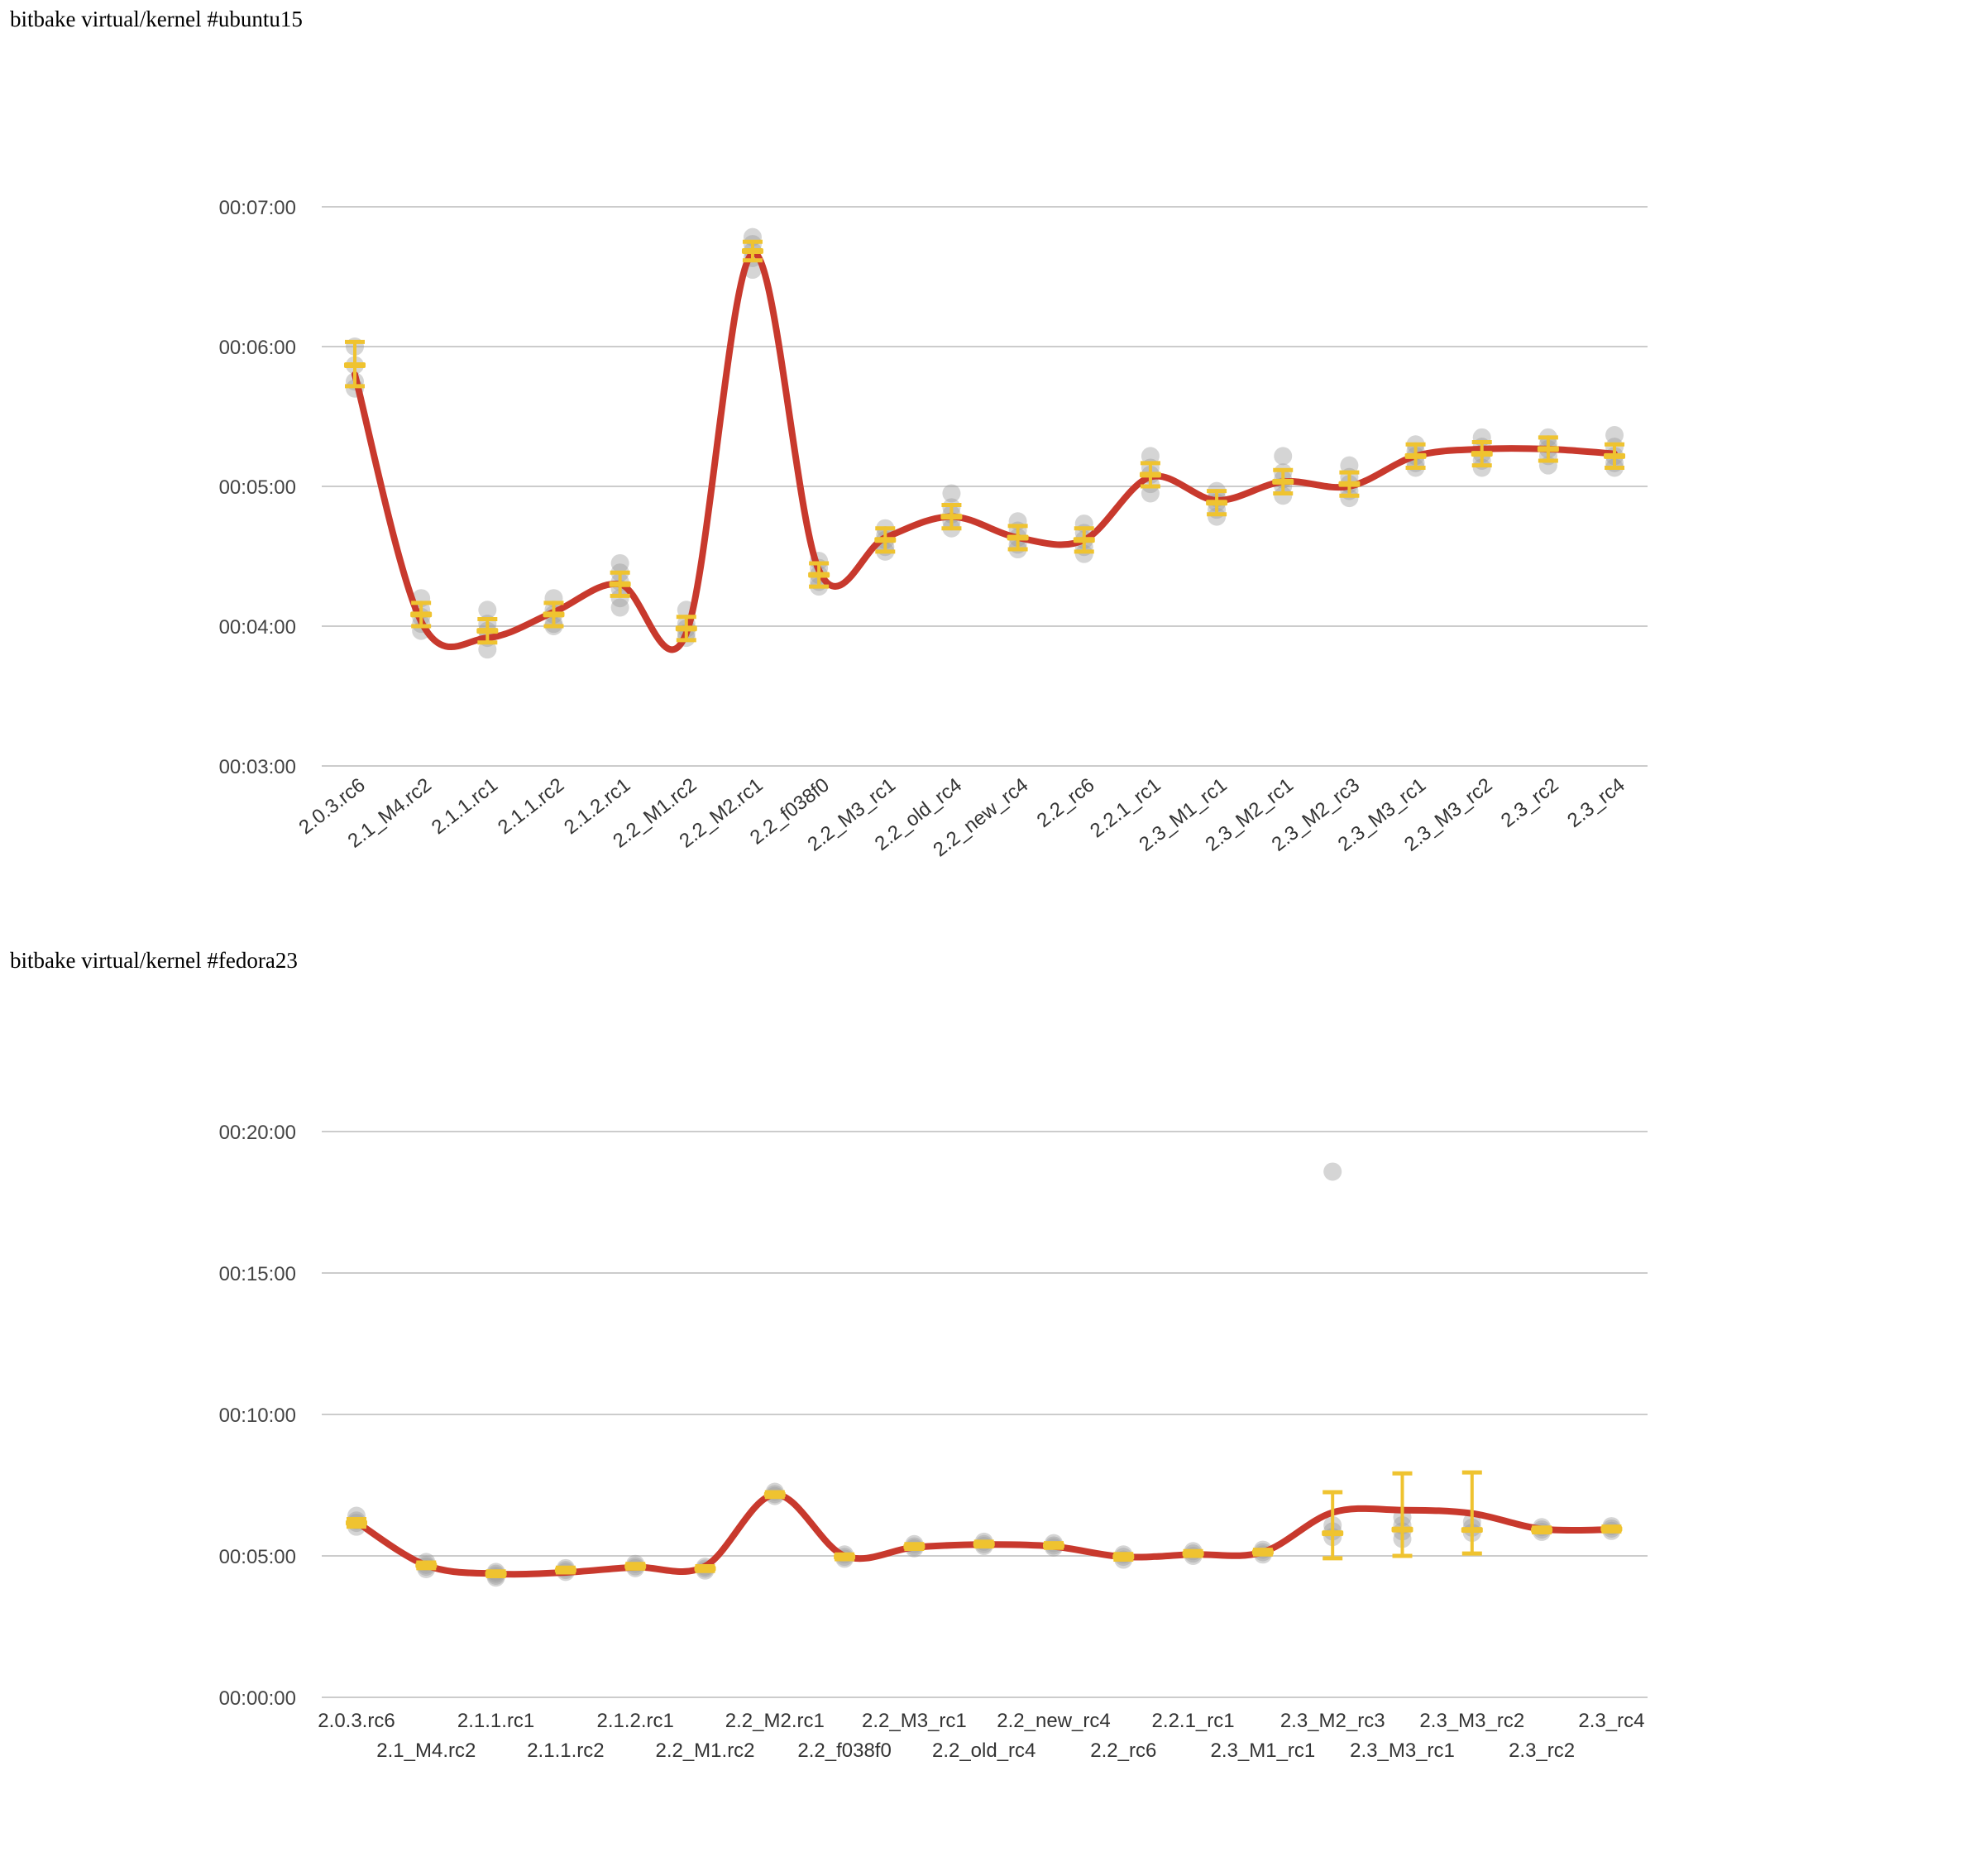 This screenshot has width=1985, height=1876. Describe the element at coordinates (356, 1721) in the screenshot. I see `x-axis-category-label: 2.0.3.rc6` at that location.